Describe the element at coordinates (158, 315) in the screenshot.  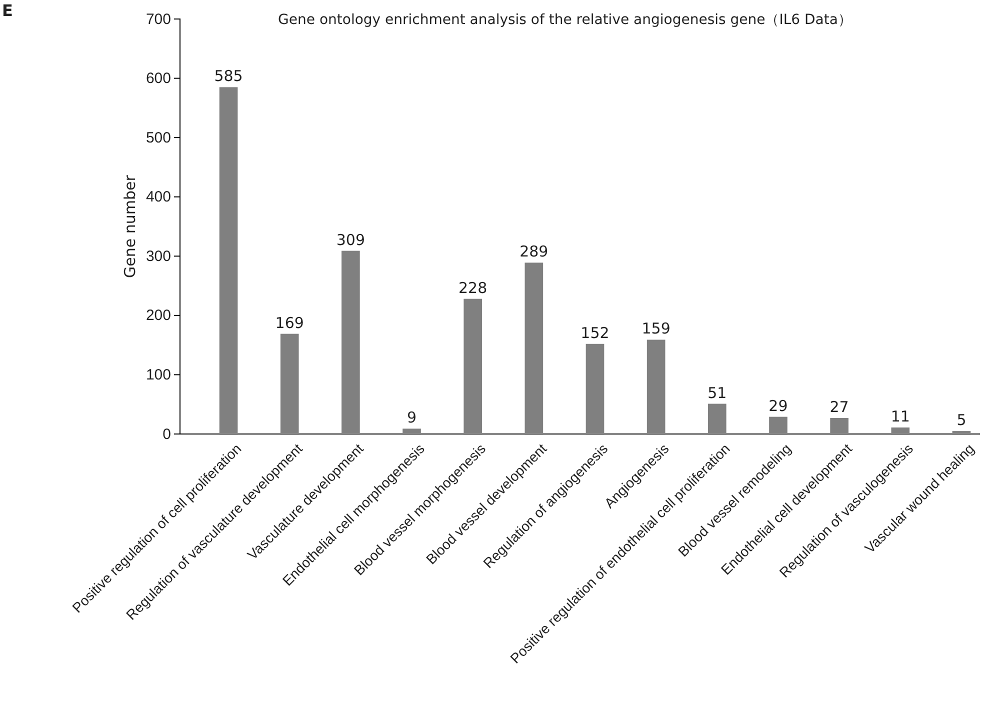
I see `y-tick-label: 200` at that location.